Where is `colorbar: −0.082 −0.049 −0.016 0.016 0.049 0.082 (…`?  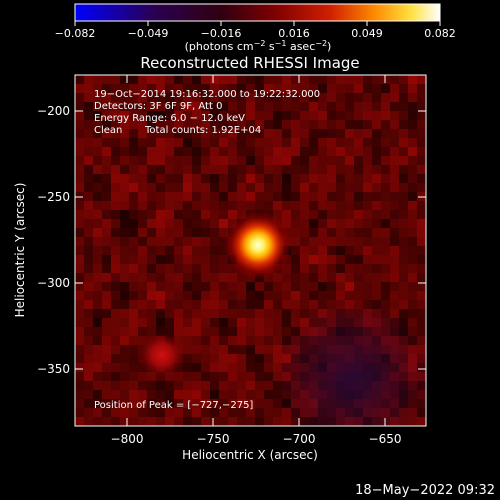
colorbar: −0.082 −0.049 −0.016 0.016 0.049 0.082 (… is located at coordinates (255, 28).